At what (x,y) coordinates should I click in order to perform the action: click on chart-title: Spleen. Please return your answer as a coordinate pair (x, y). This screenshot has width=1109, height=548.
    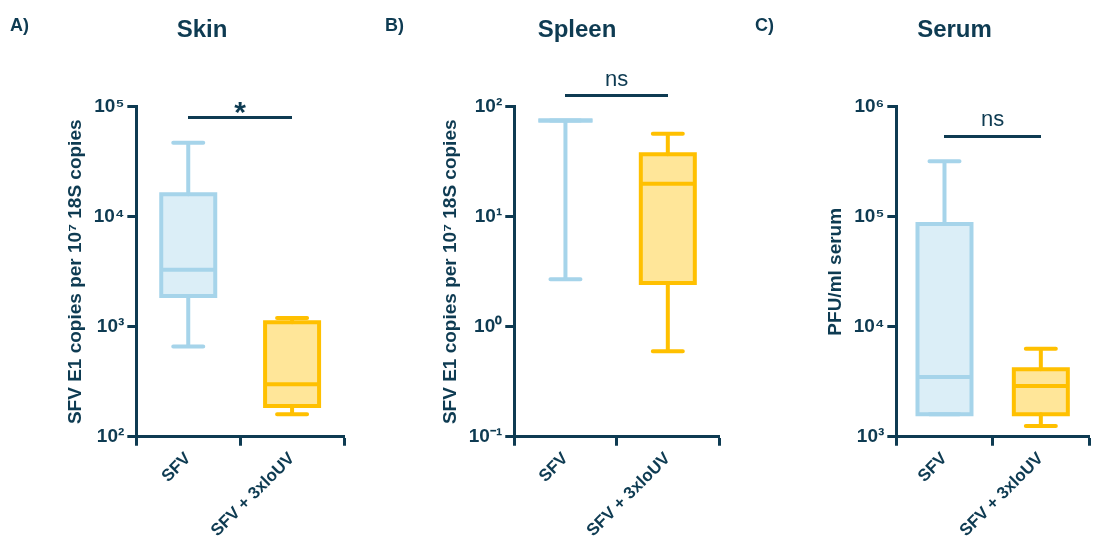
    Looking at the image, I should click on (577, 29).